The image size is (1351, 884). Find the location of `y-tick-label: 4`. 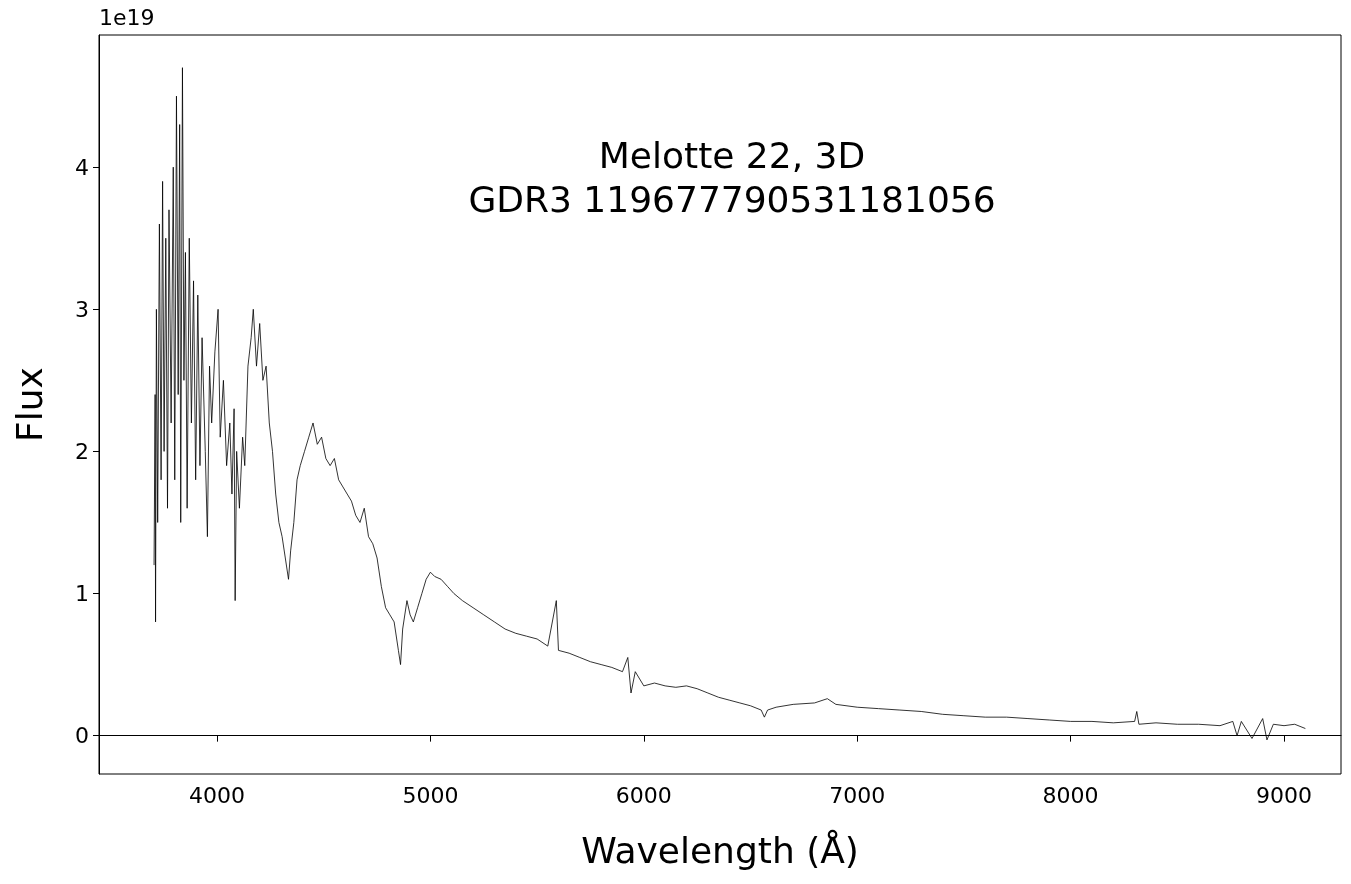

y-tick-label: 4 is located at coordinates (82, 167).